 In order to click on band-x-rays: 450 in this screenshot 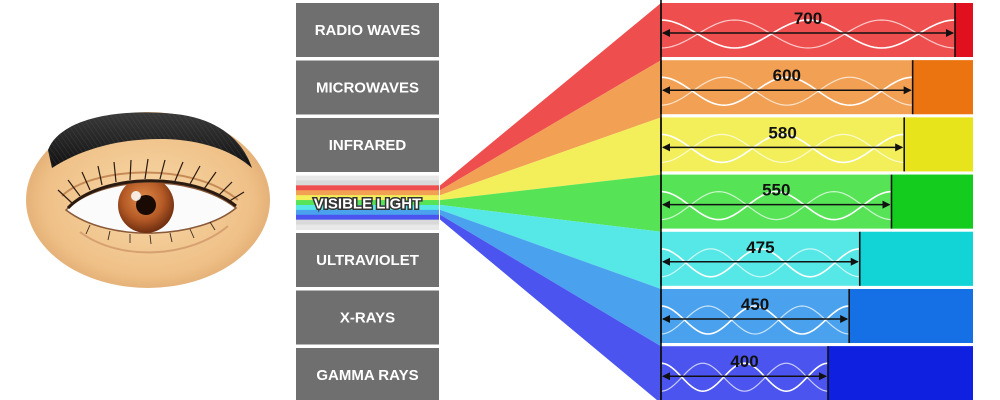, I will do `click(817, 316)`.